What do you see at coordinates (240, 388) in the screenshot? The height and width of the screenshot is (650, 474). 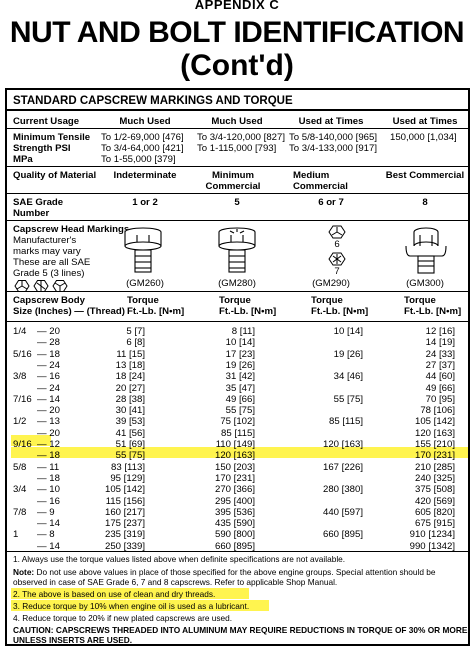 I see `torque-value: 35 [47]` at bounding box center [240, 388].